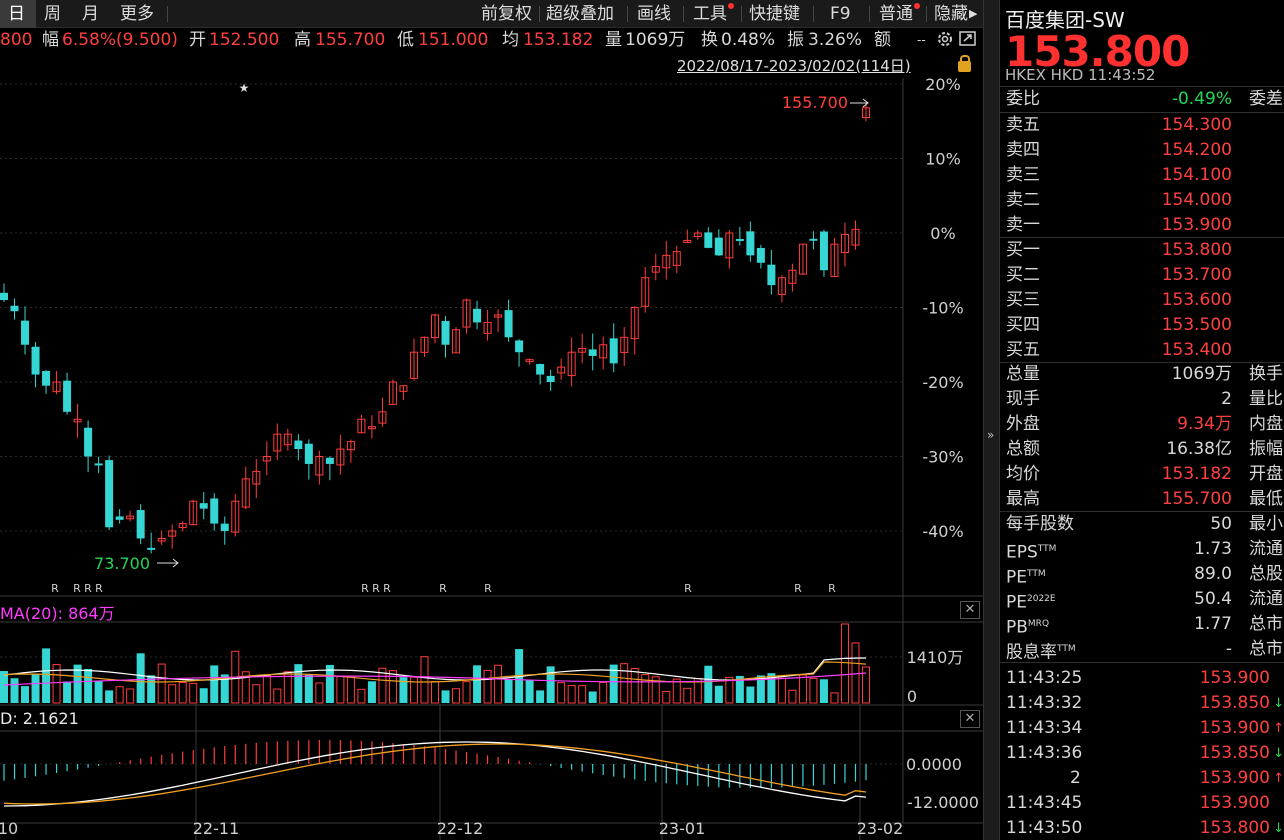  What do you see at coordinates (1044, 703) in the screenshot?
I see `tick-time: 11:43:32` at bounding box center [1044, 703].